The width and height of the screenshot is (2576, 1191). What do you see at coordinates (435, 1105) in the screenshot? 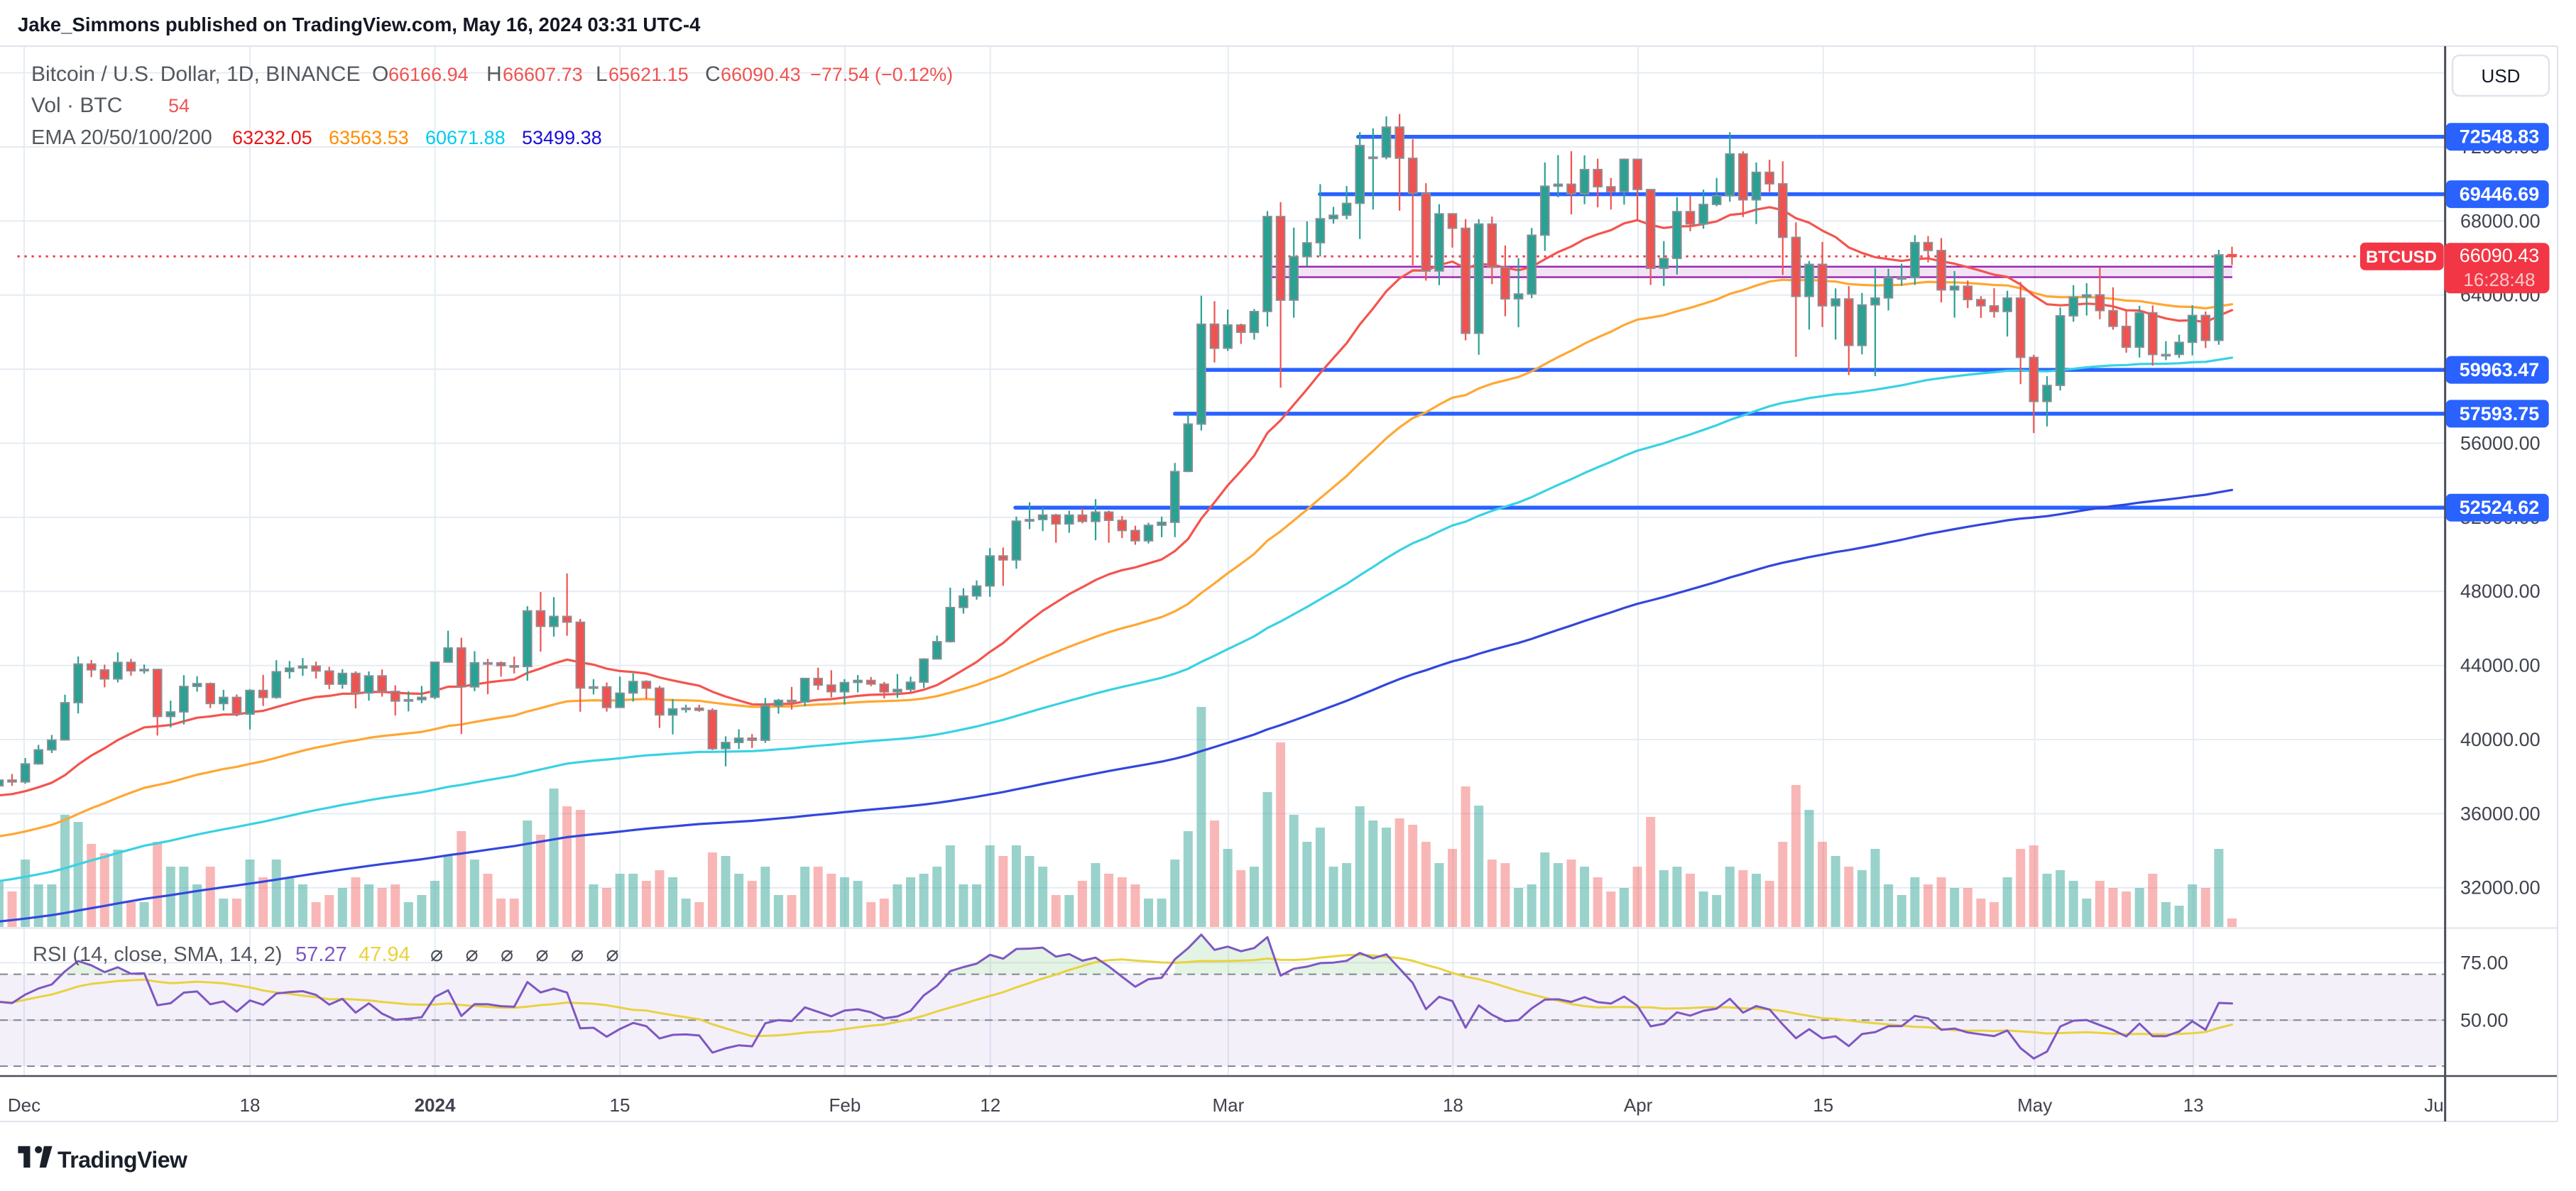
I see `svg-text: 2024` at bounding box center [435, 1105].